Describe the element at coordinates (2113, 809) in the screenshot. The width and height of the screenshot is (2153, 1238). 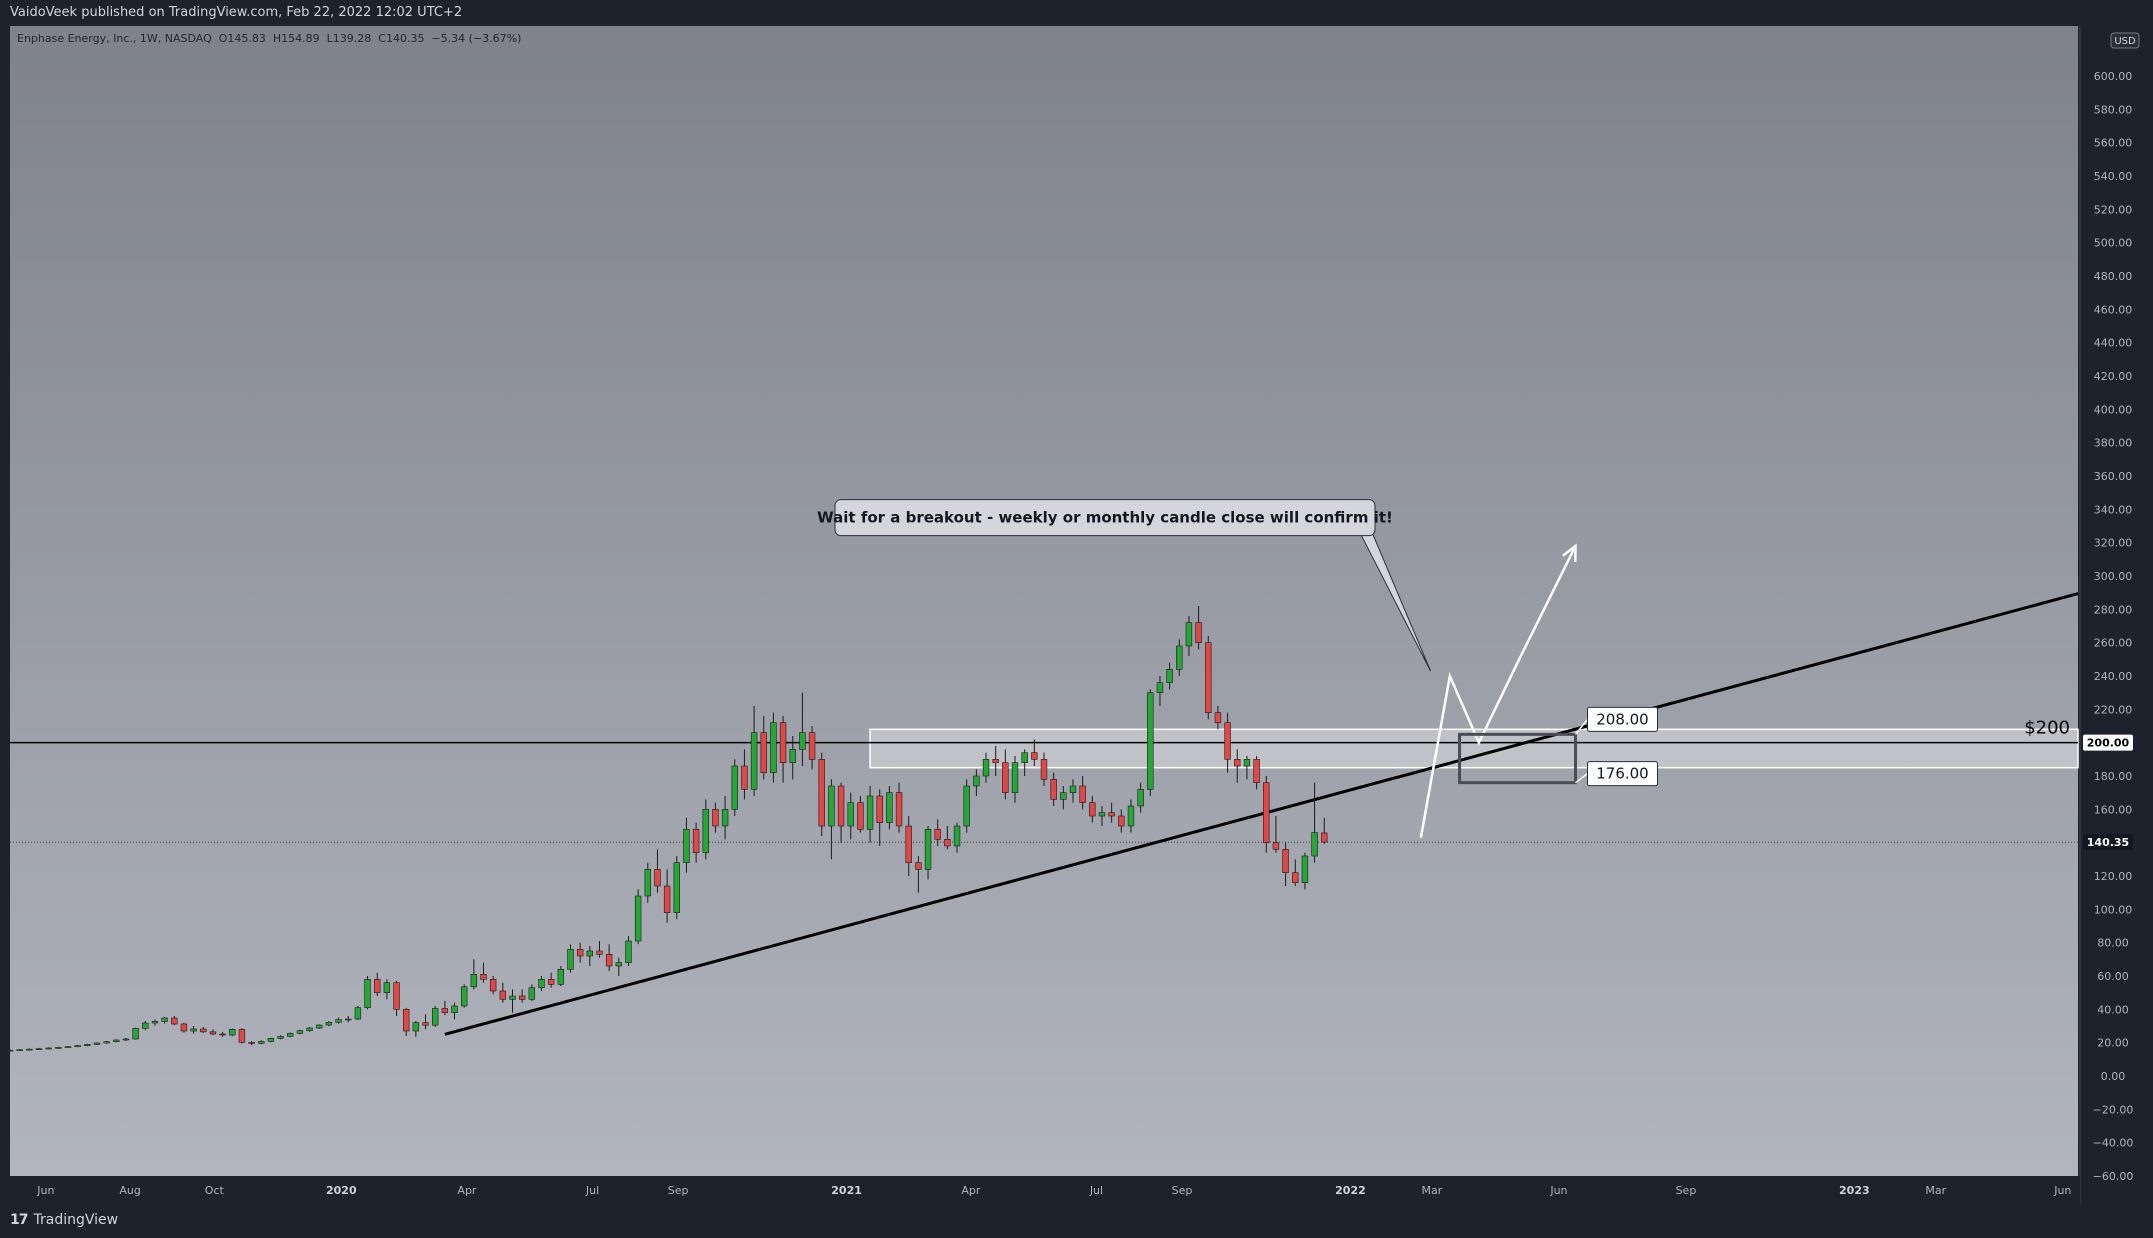
I see `y-tick-label: 160.00` at that location.